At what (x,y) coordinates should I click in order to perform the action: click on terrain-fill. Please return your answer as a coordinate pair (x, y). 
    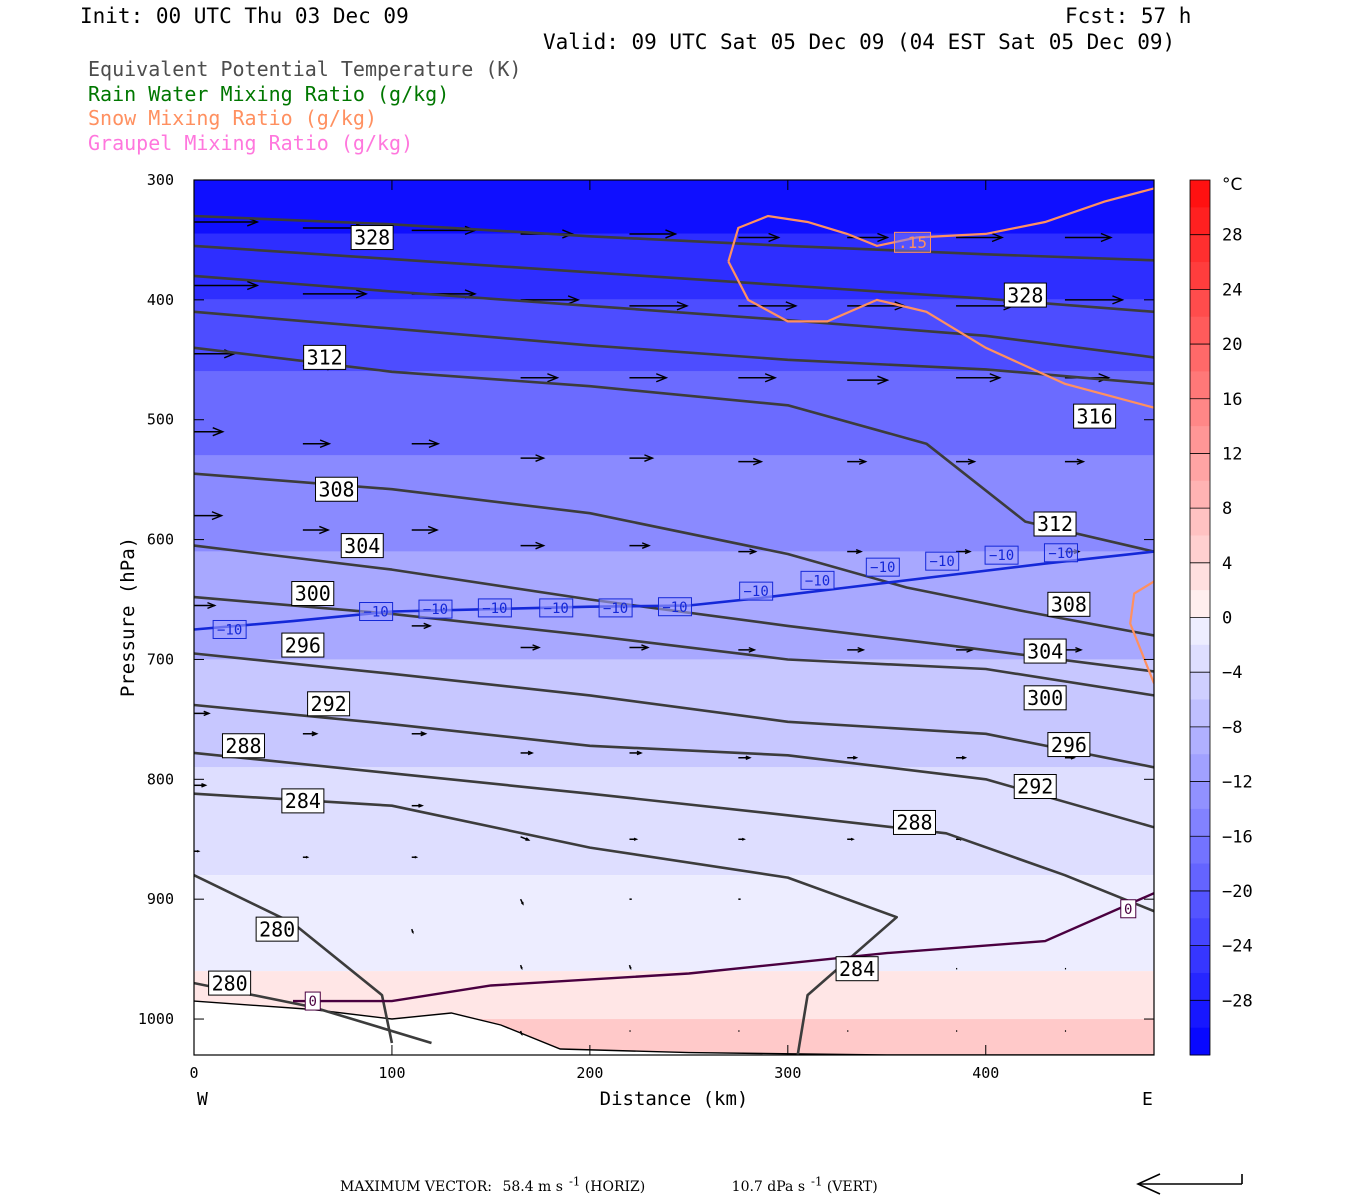
    Looking at the image, I should click on (674, 1028).